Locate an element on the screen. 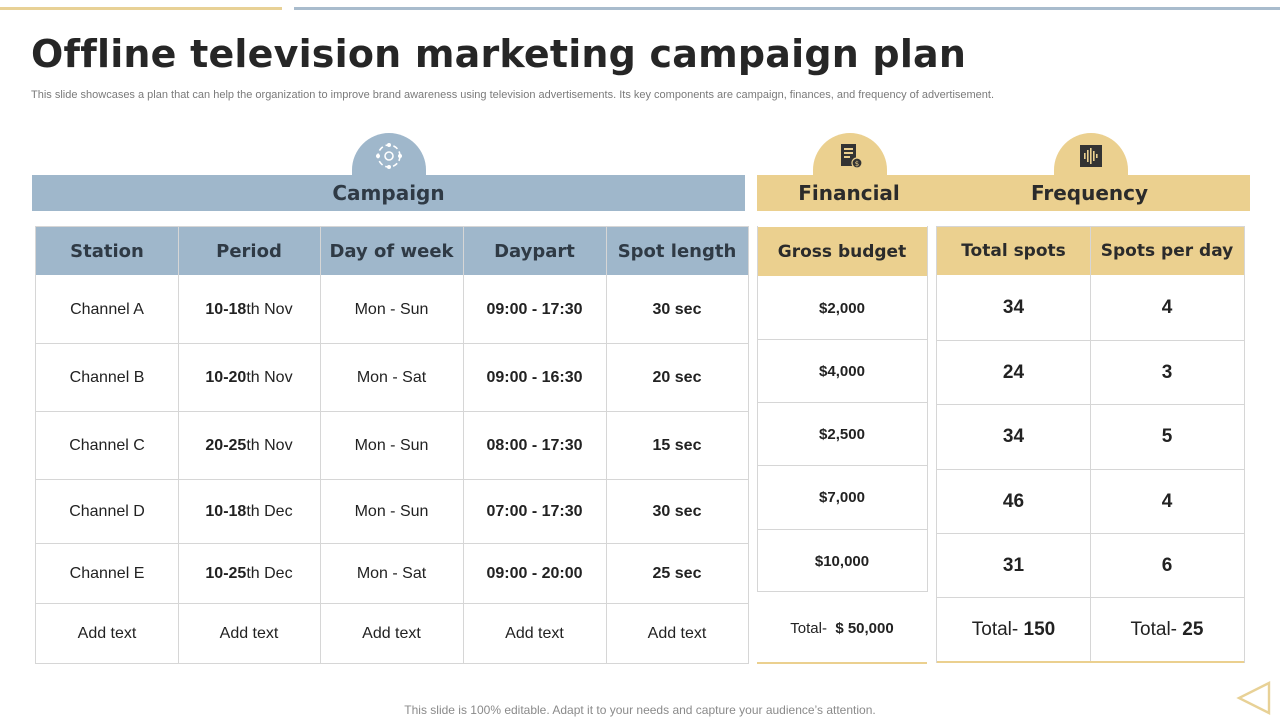 The width and height of the screenshot is (1280, 720). broadcast-network-icon is located at coordinates (389, 156).